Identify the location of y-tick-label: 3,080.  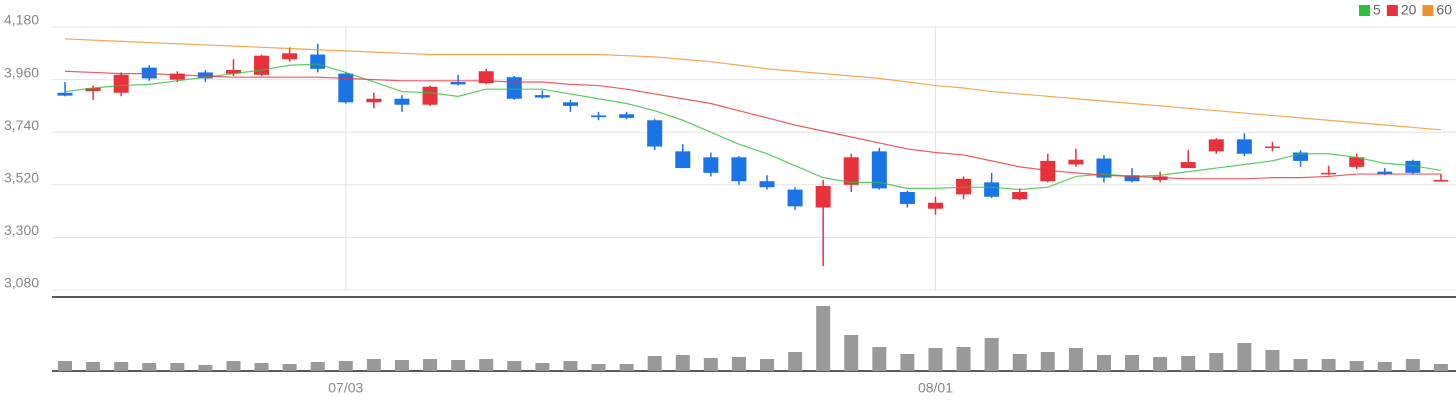
(21, 283).